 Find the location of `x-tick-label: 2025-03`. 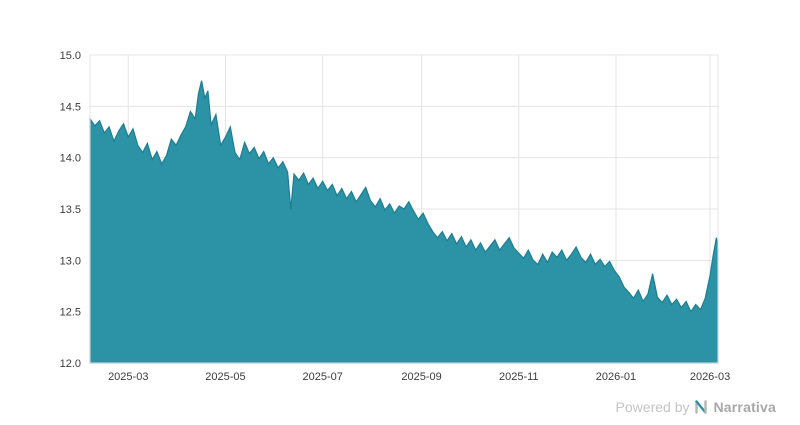

x-tick-label: 2025-03 is located at coordinates (128, 377).